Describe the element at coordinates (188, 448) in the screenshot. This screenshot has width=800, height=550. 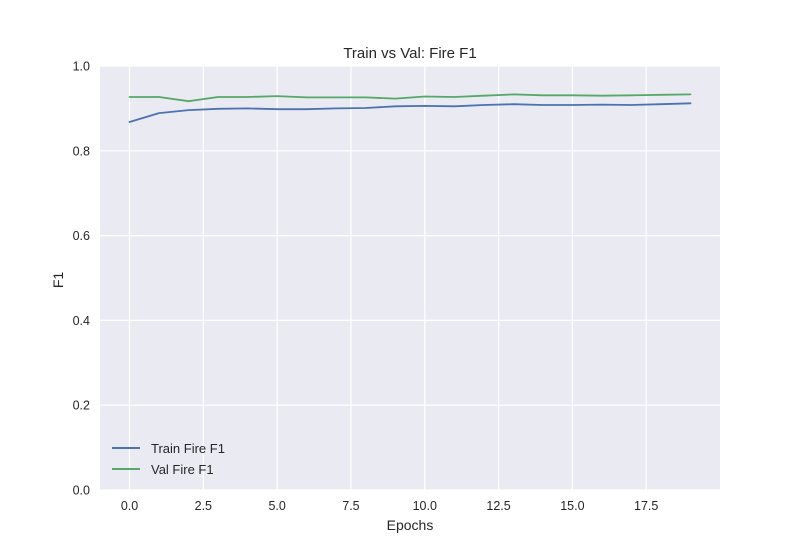
I see `legend-label-train: Train Fire F1` at that location.